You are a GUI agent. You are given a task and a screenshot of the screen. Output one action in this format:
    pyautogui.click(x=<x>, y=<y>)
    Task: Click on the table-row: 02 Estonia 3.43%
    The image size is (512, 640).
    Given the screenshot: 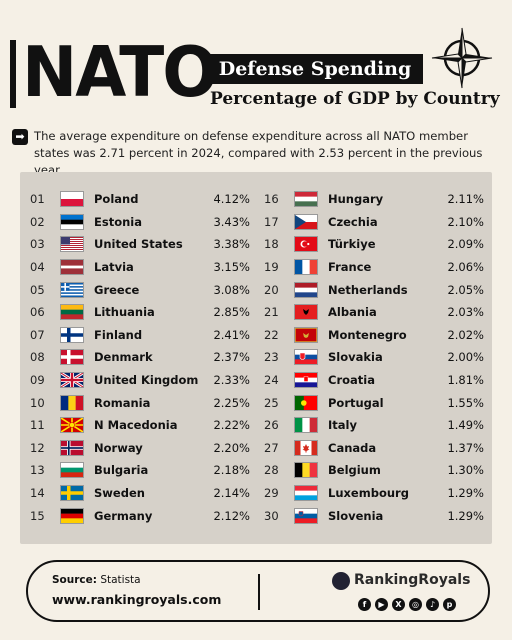 What is the action you would take?
    pyautogui.click(x=140, y=222)
    